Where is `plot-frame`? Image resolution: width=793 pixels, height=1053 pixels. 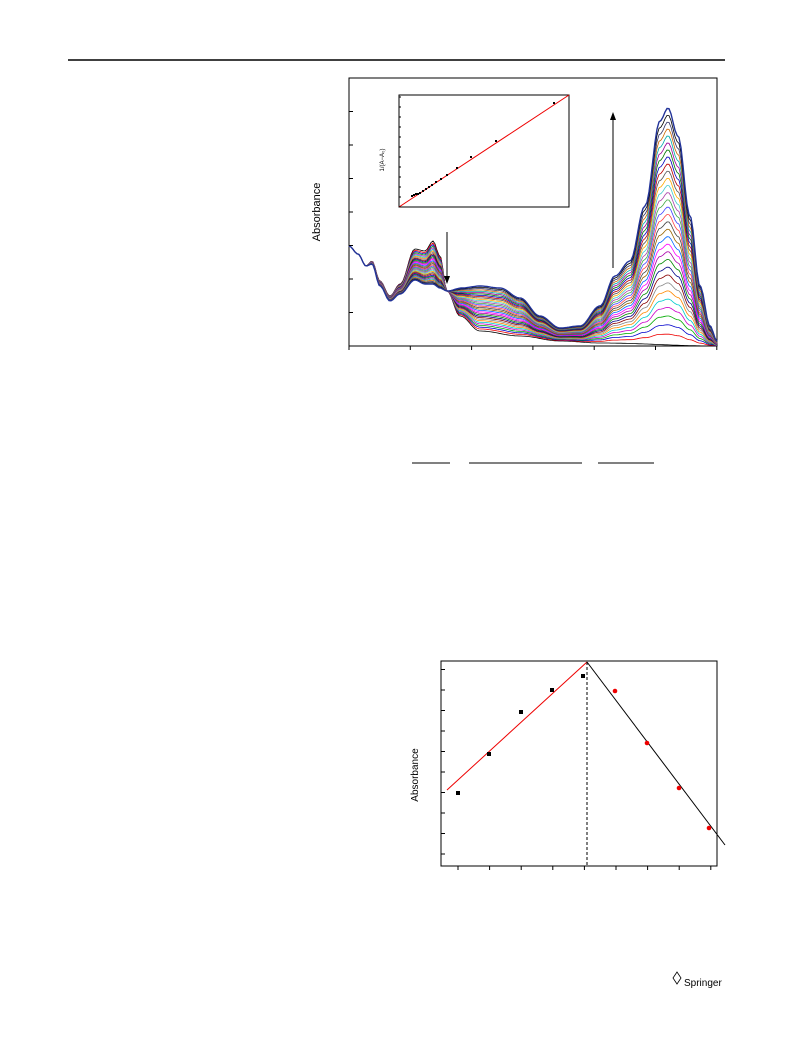 plot-frame is located at coordinates (579, 763).